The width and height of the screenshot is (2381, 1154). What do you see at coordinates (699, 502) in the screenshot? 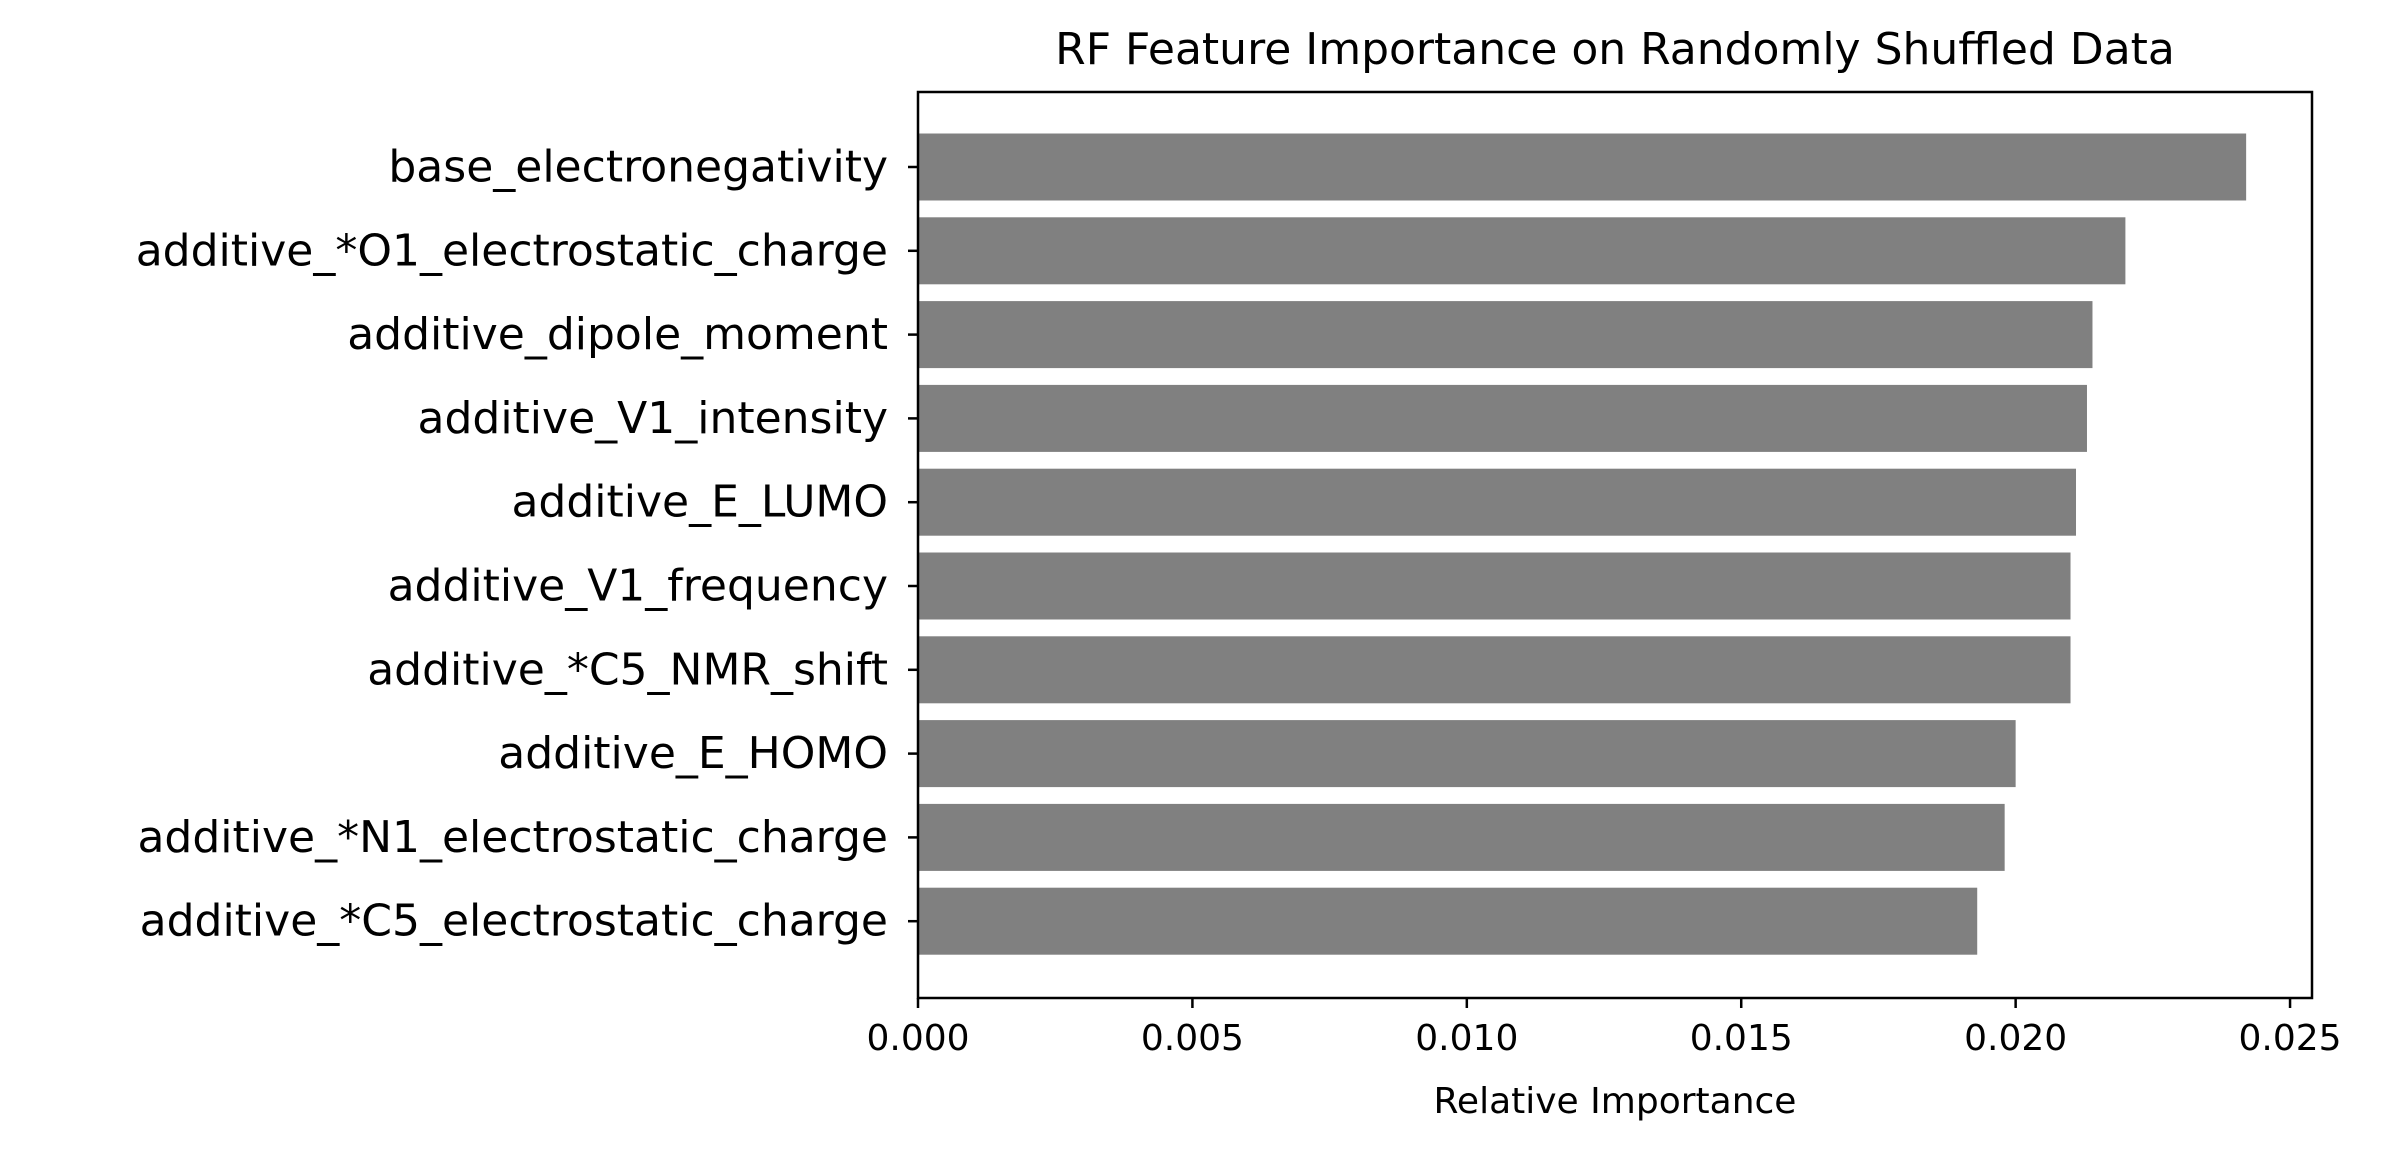
I see `y-tick-label: additive_E_LUMO` at bounding box center [699, 502].